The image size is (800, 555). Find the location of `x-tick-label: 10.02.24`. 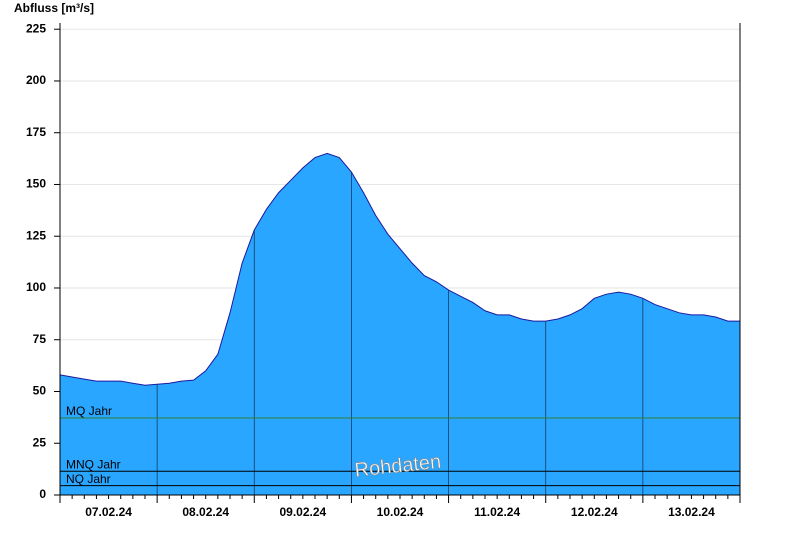

x-tick-label: 10.02.24 is located at coordinates (400, 512).